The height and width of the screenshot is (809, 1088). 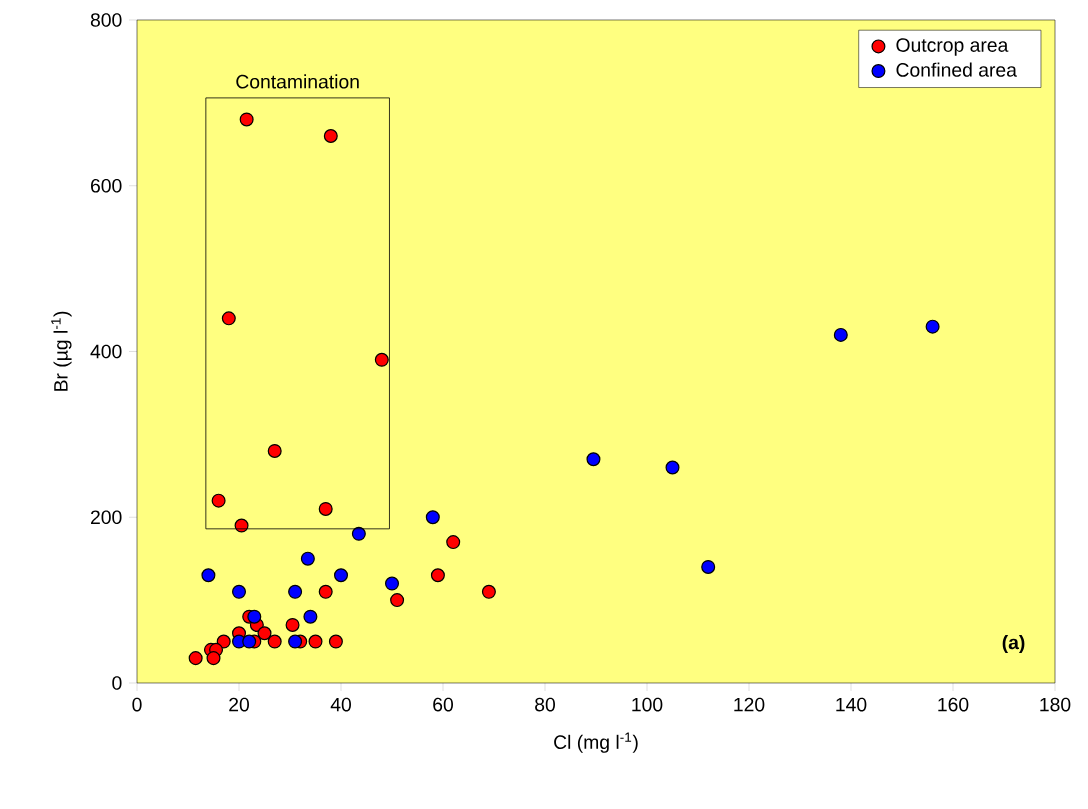 I want to click on y-tick-label: 800, so click(x=106, y=20).